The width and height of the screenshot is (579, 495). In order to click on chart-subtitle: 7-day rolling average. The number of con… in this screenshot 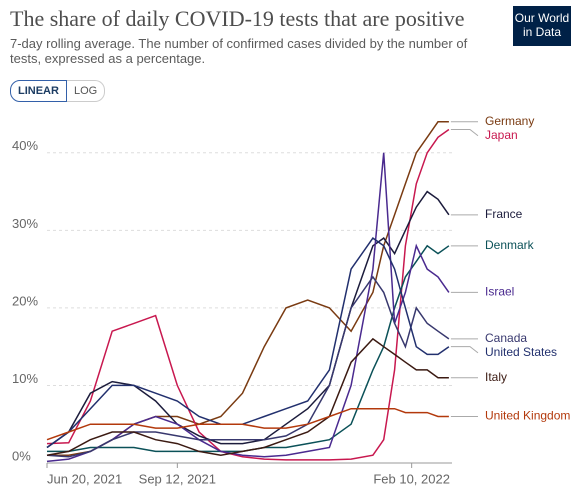, I will do `click(239, 51)`.